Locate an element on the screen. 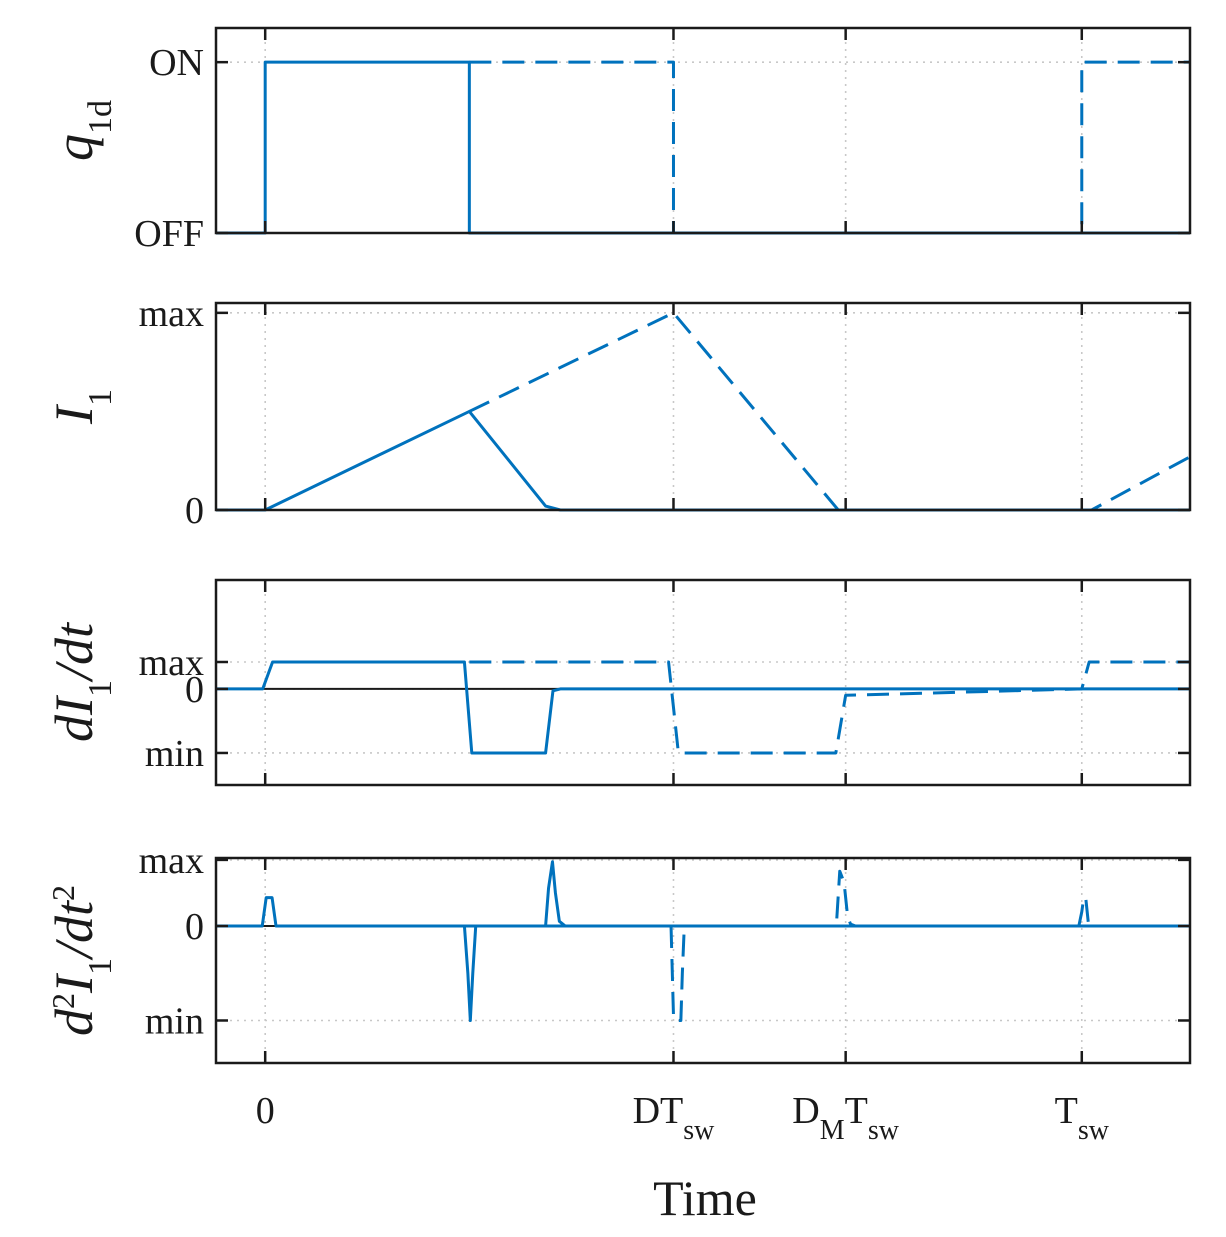 This screenshot has width=1226, height=1237. x-tick-label: DTsw is located at coordinates (674, 1118).